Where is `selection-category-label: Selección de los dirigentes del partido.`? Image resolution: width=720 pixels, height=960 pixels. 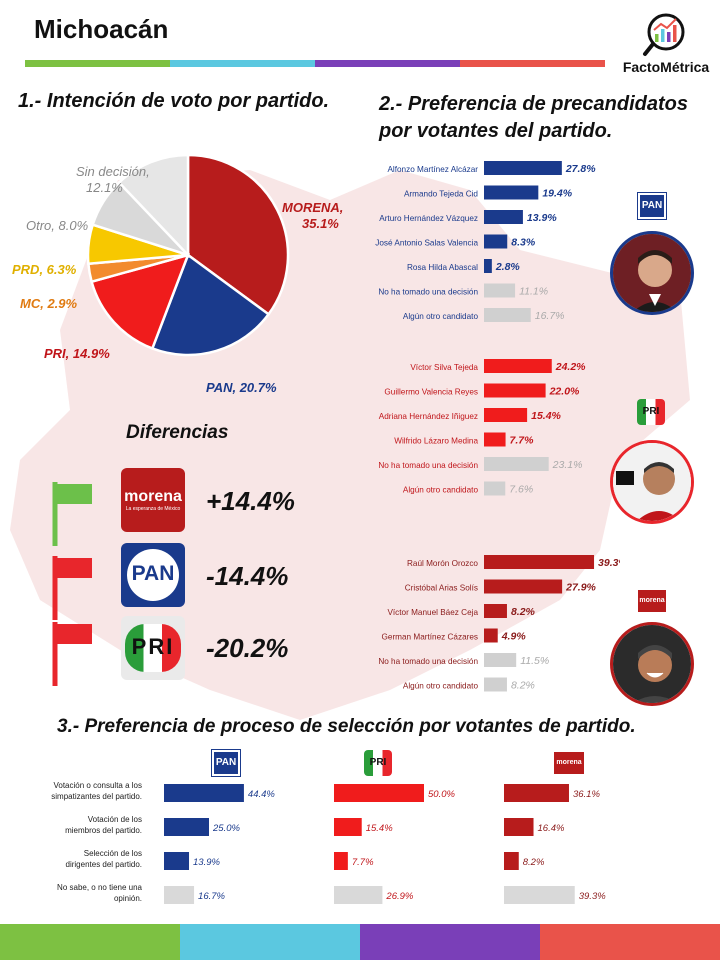 selection-category-label: Selección de los dirigentes del partido. is located at coordinates (104, 859).